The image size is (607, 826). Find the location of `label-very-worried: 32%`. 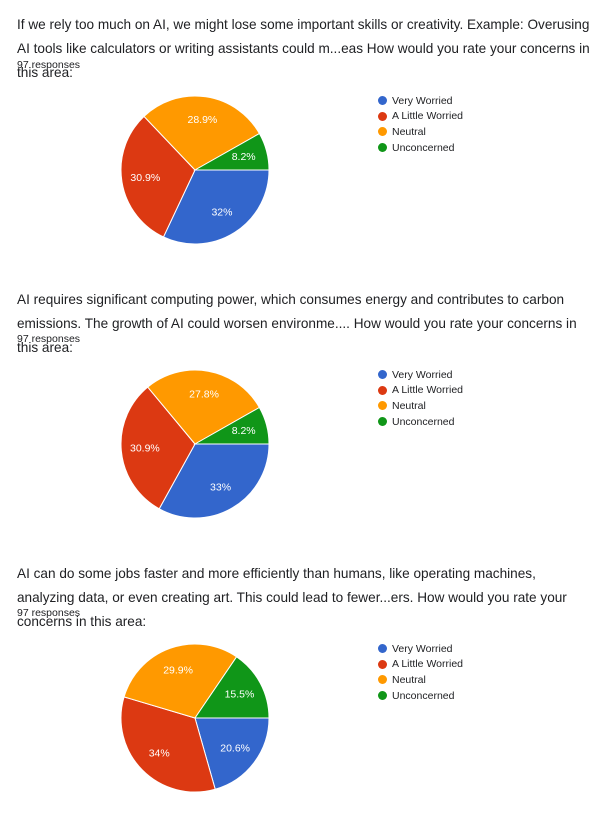

label-very-worried: 32% is located at coordinates (221, 212).